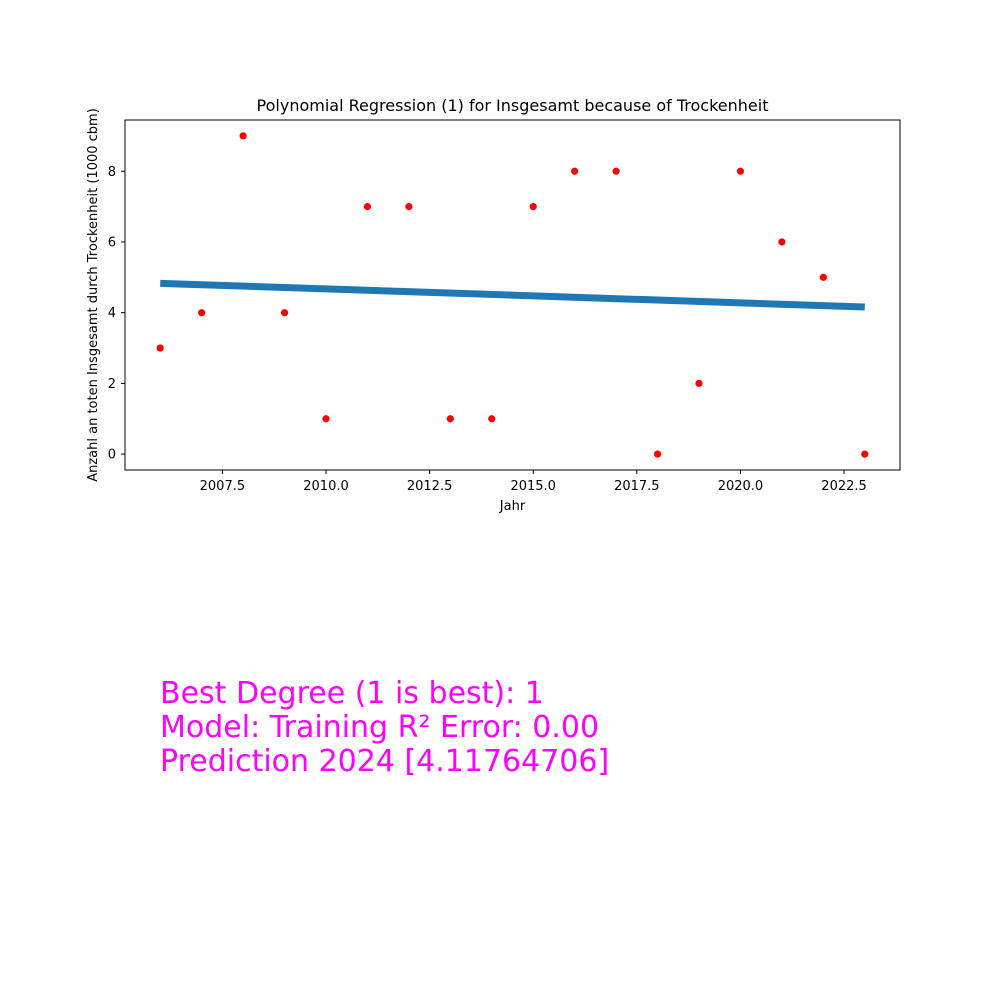 The height and width of the screenshot is (1000, 1000). What do you see at coordinates (741, 486) in the screenshot?
I see `x-tick-label: 2020.0` at bounding box center [741, 486].